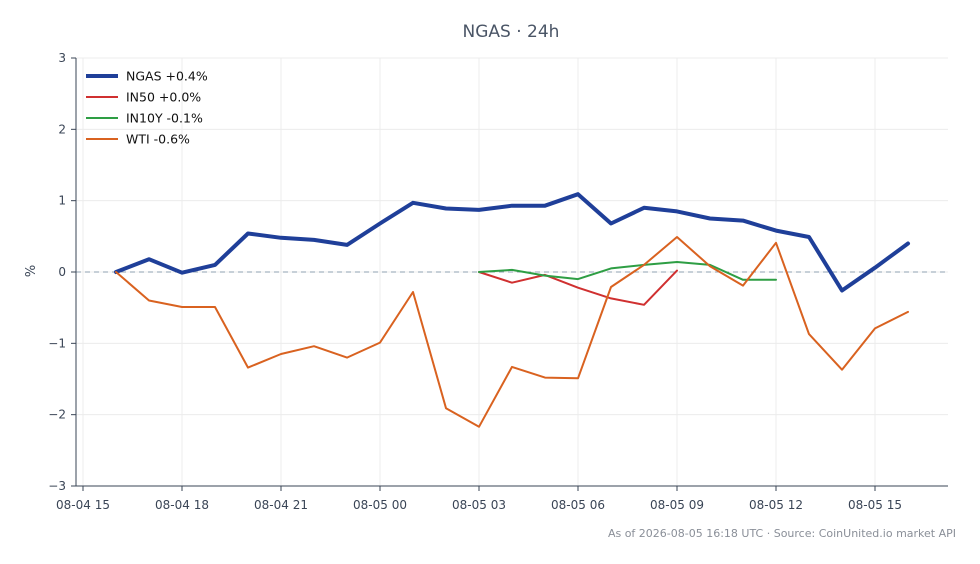 The width and height of the screenshot is (980, 564). What do you see at coordinates (875, 505) in the screenshot?
I see `x-tick-label: 08-05 15` at bounding box center [875, 505].